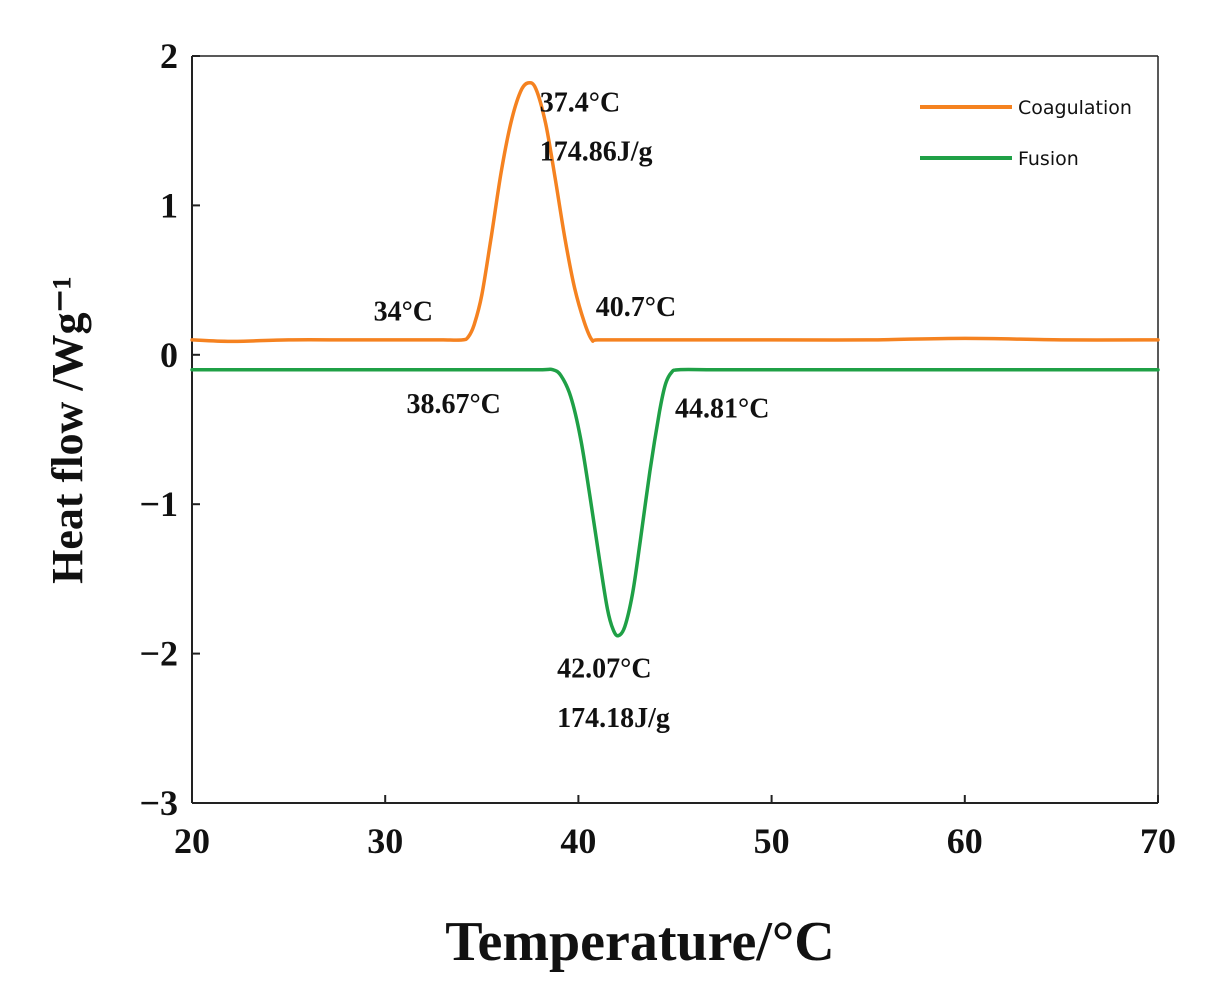 The width and height of the screenshot is (1205, 986). What do you see at coordinates (403, 311) in the screenshot?
I see `annotation-coag-onset: 34°C` at bounding box center [403, 311].